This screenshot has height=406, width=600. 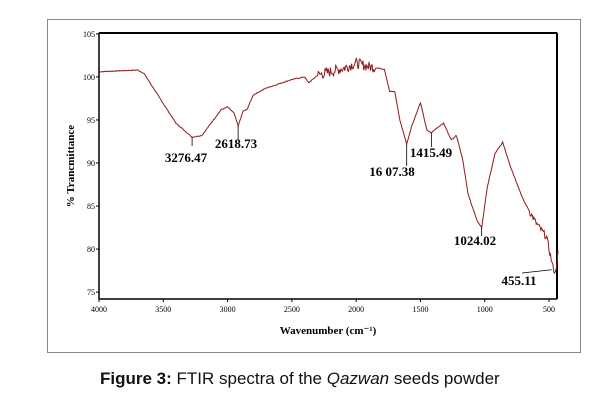 What do you see at coordinates (549, 309) in the screenshot?
I see `x-tick-label: 500` at bounding box center [549, 309].